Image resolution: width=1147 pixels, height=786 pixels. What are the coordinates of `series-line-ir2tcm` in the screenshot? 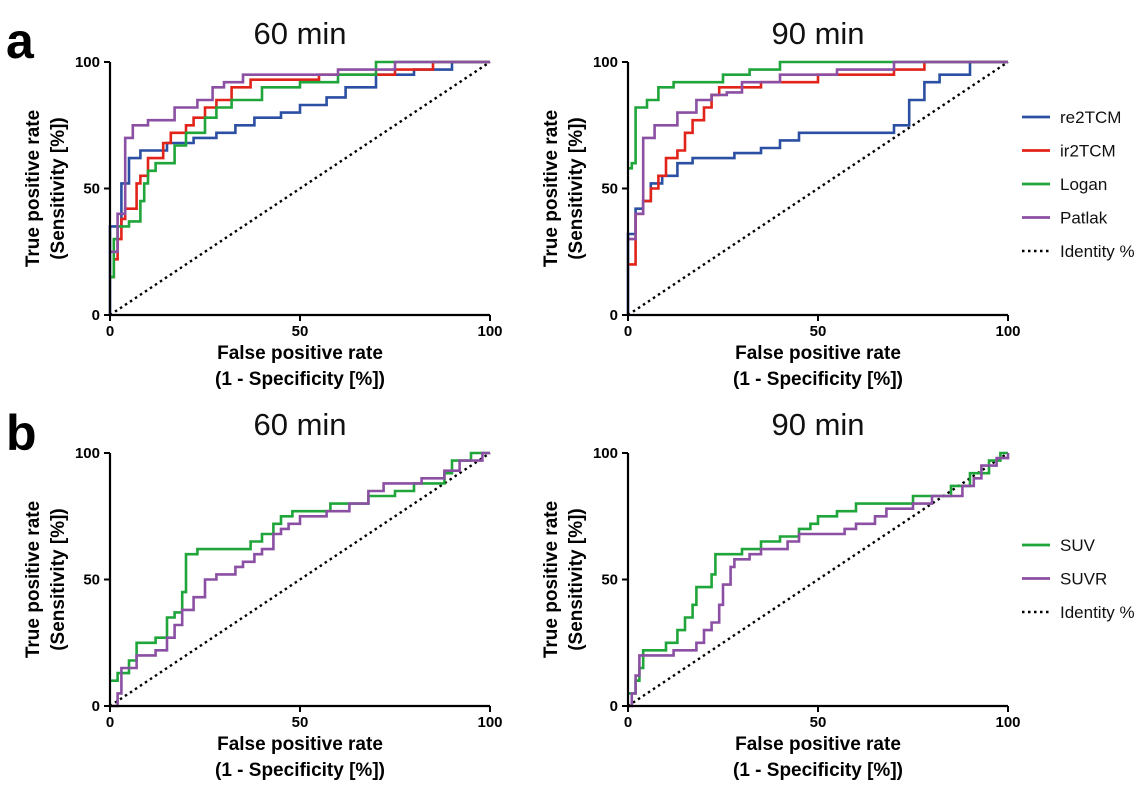 It's located at (300, 169).